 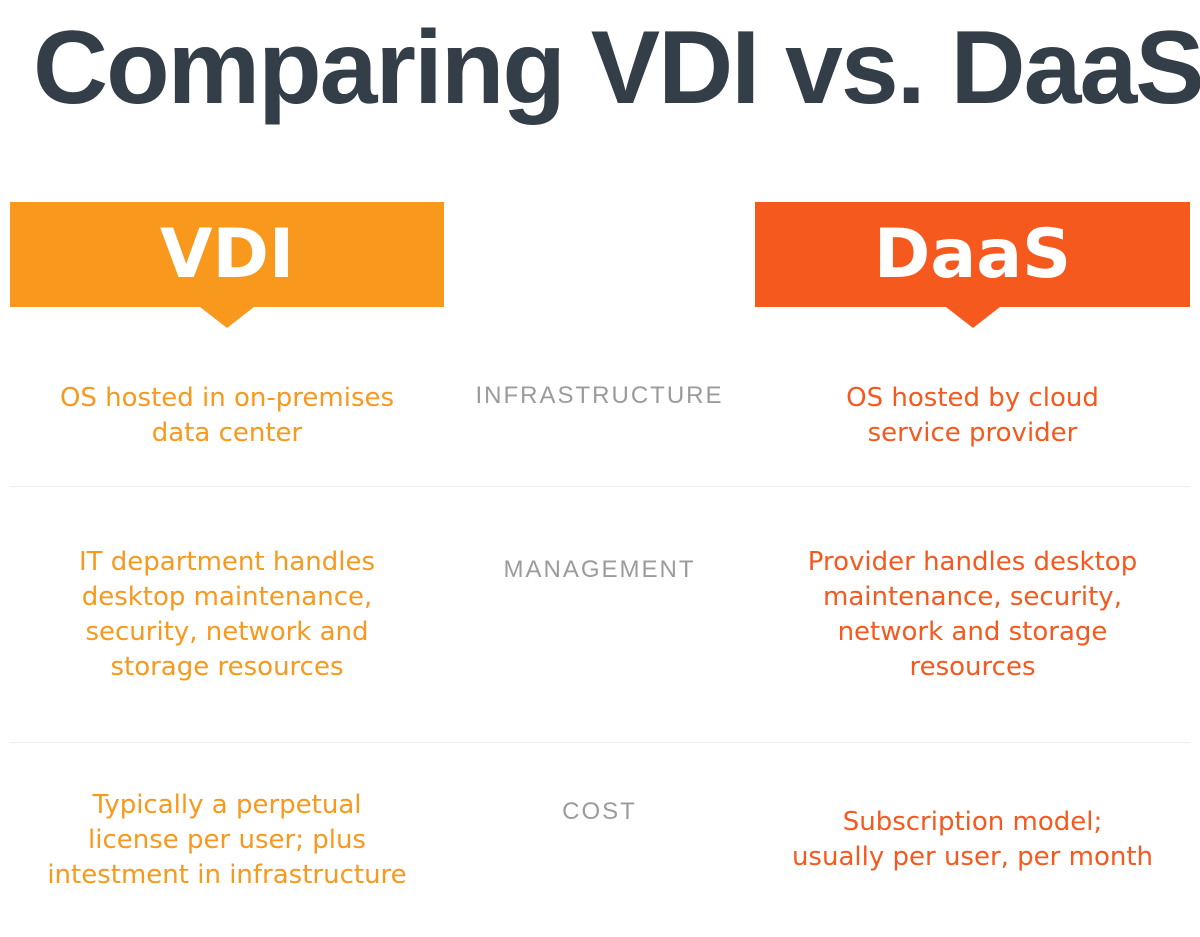 I want to click on daas-infrastructure-text: OS hosted by cloud service provider, so click(x=972, y=415).